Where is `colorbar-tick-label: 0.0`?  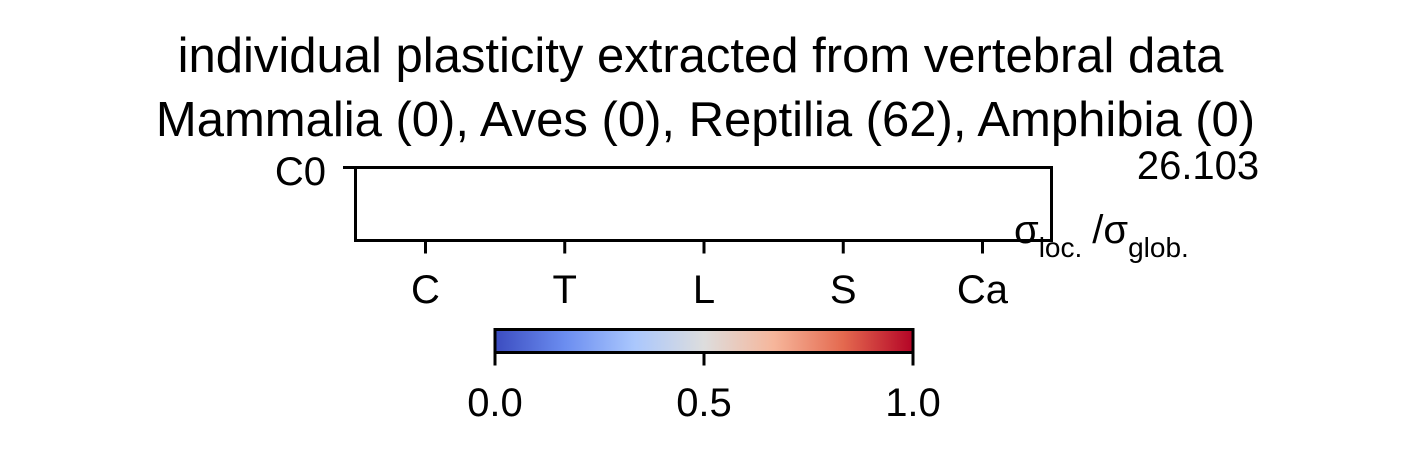
colorbar-tick-label: 0.0 is located at coordinates (495, 403).